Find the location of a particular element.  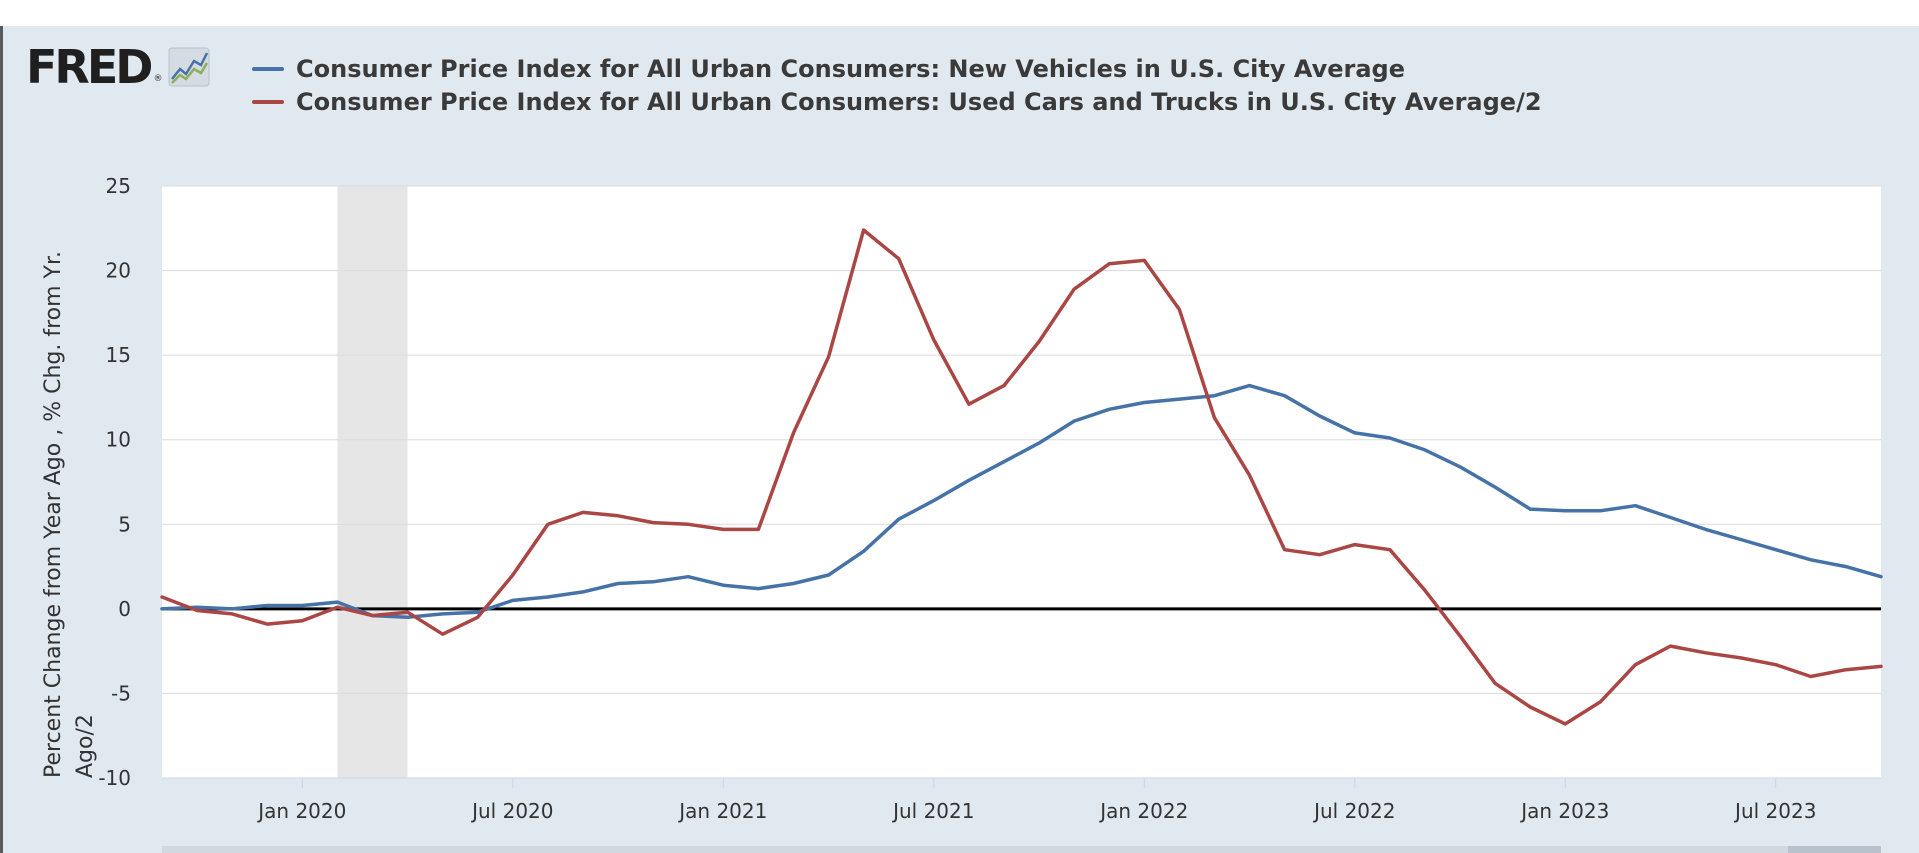

fred-logo: FRED ® is located at coordinates (118, 67).